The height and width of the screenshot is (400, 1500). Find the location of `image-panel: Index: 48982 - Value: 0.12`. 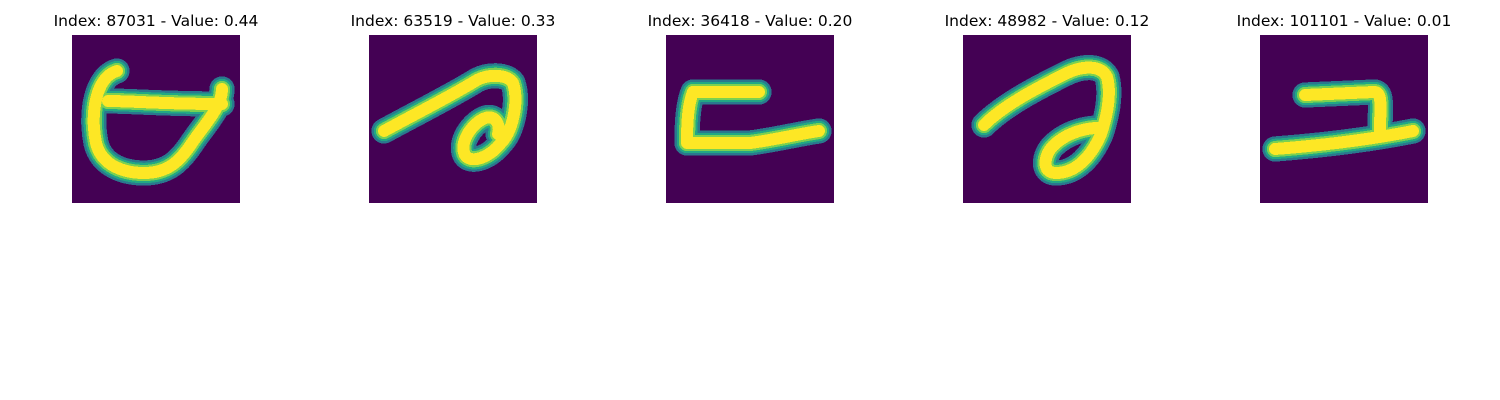

image-panel: Index: 48982 - Value: 0.12 is located at coordinates (1047, 105).